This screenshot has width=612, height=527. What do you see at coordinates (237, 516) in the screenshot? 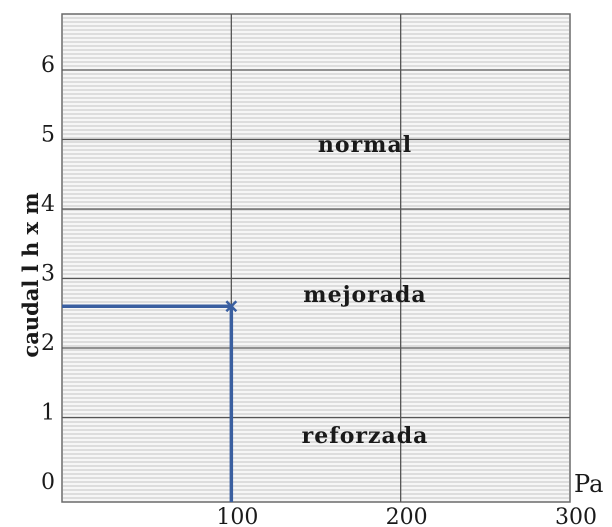
I see `x-tick-label: 100` at bounding box center [237, 516].